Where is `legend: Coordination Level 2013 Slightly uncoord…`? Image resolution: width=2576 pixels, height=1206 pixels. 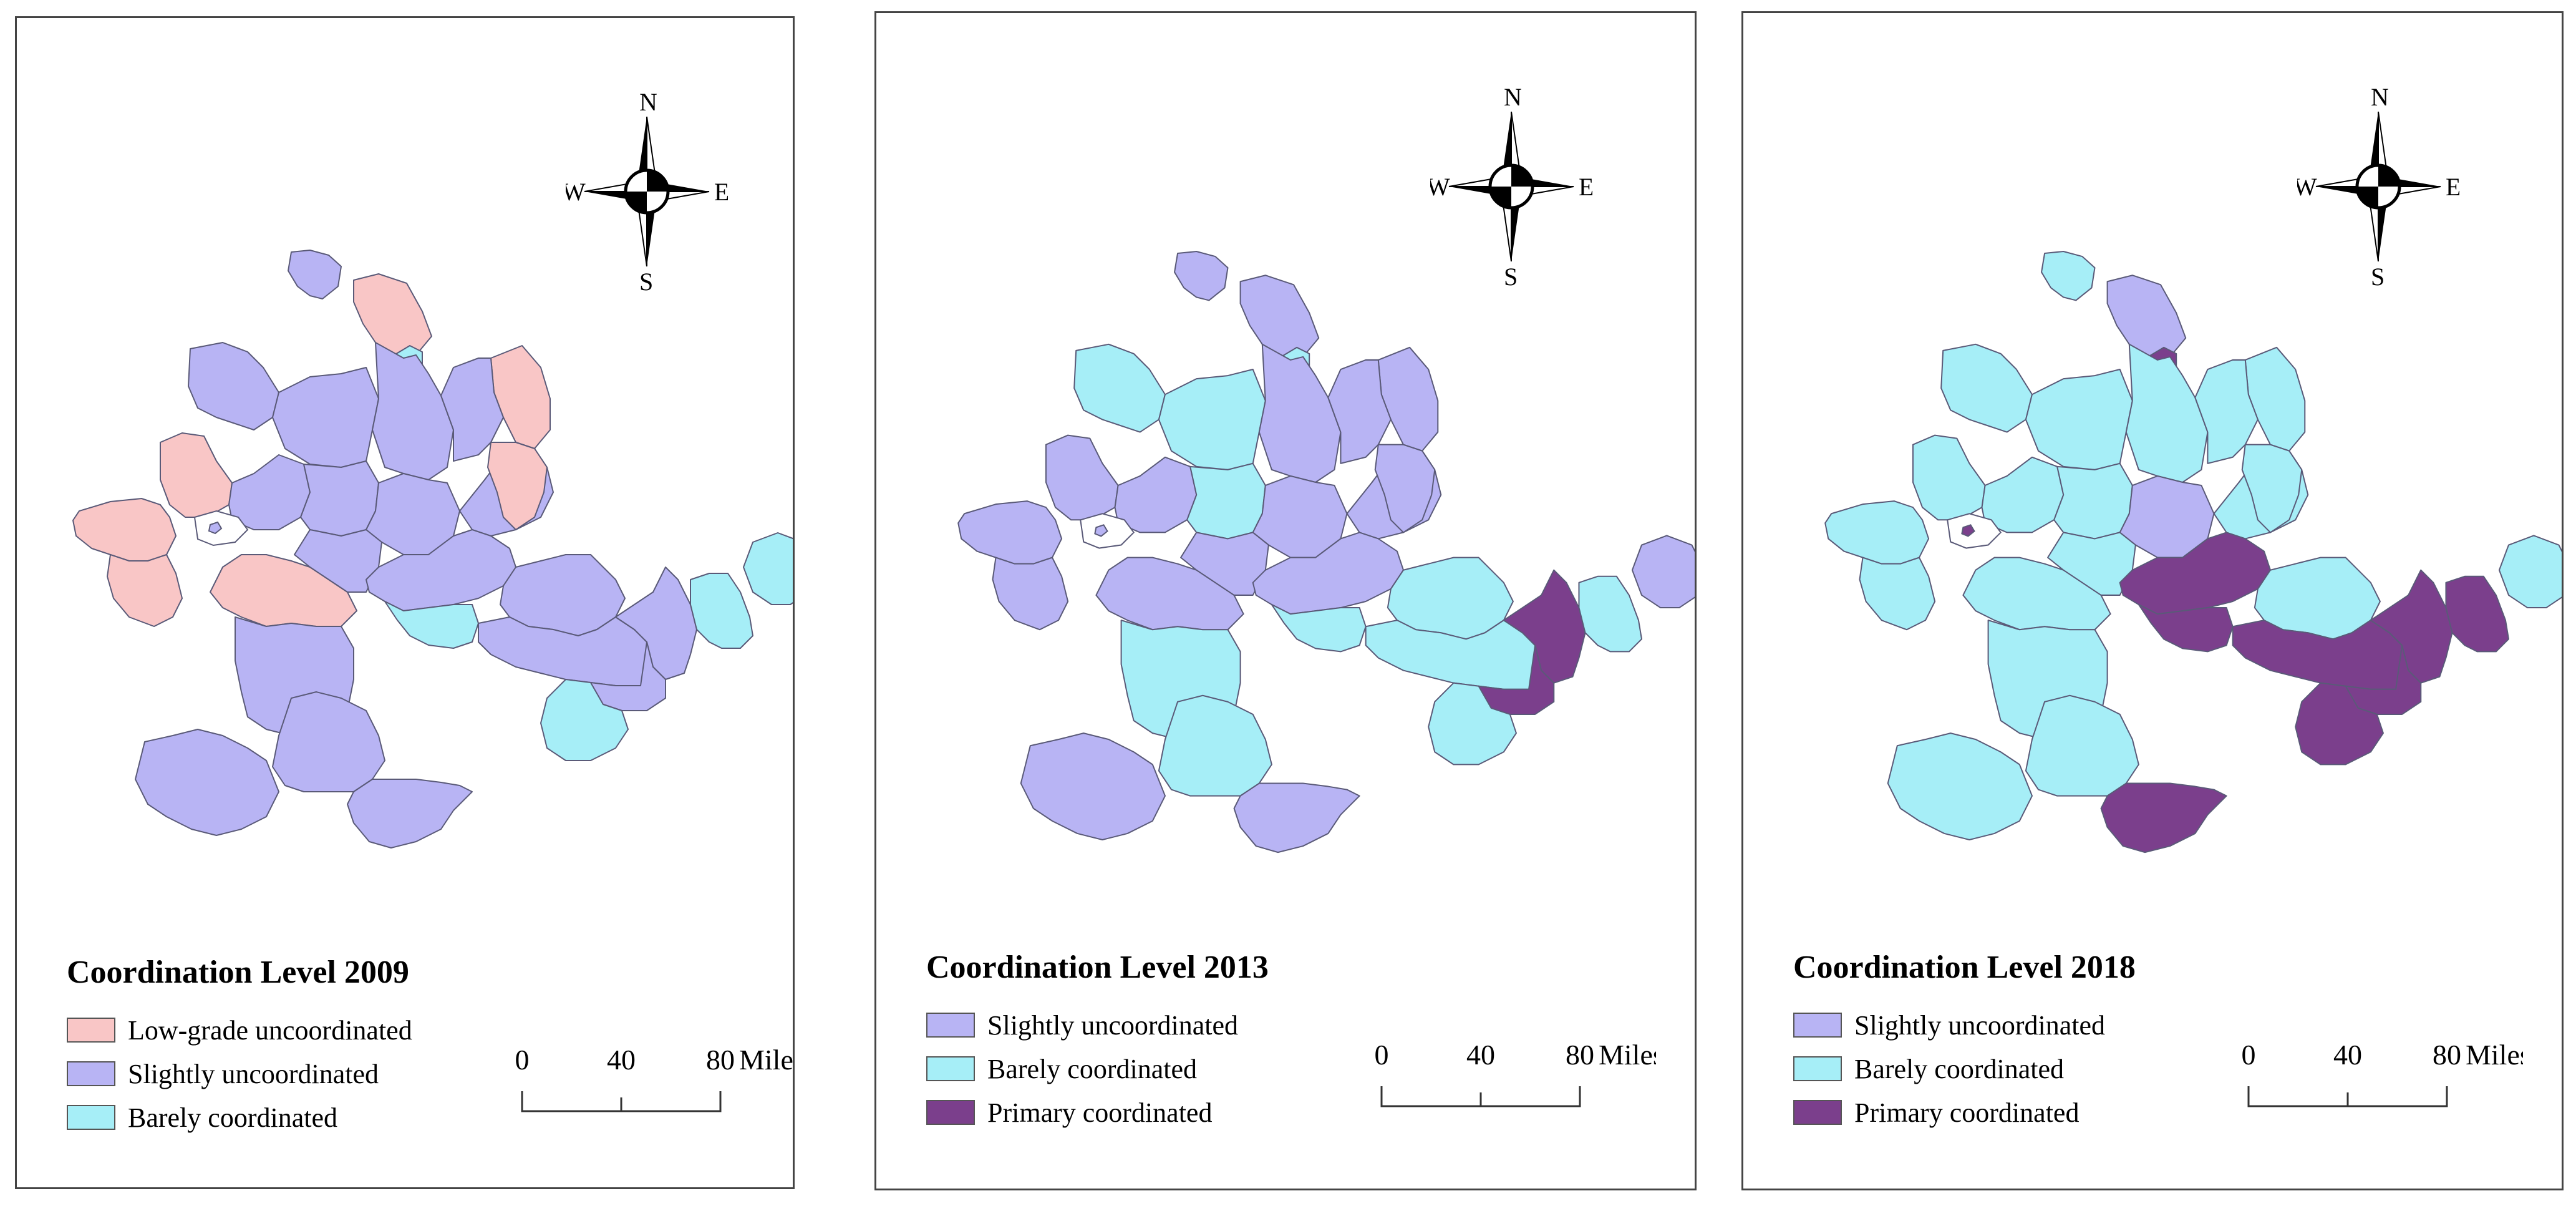
legend: Coordination Level 2013 Slightly uncoord… is located at coordinates (1097, 1041).